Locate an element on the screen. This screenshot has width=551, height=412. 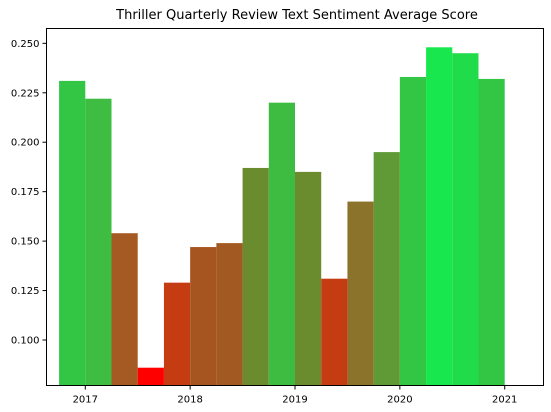
y-tick-label-5: 0.225 is located at coordinates (25, 93).